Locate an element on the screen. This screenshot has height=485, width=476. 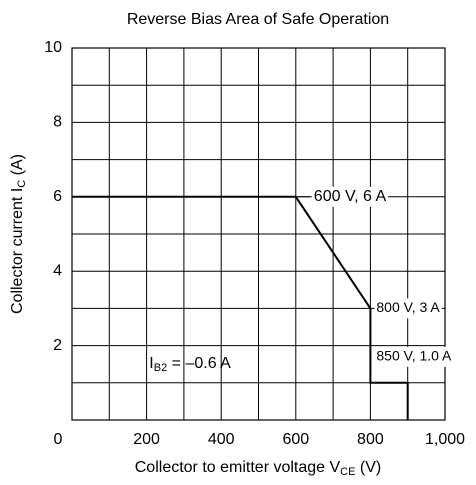
y-tick-label: 6 is located at coordinates (57, 196).